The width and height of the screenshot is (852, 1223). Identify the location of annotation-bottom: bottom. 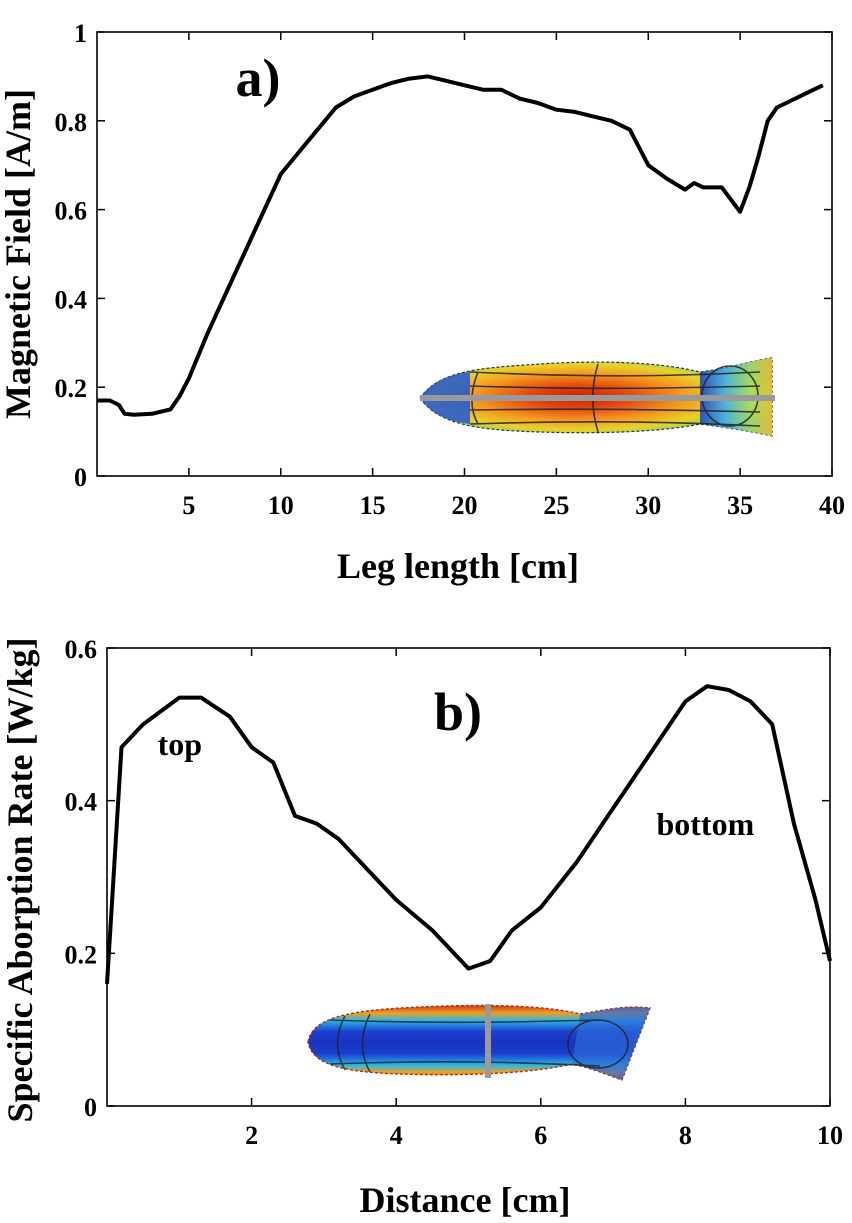
(705, 824).